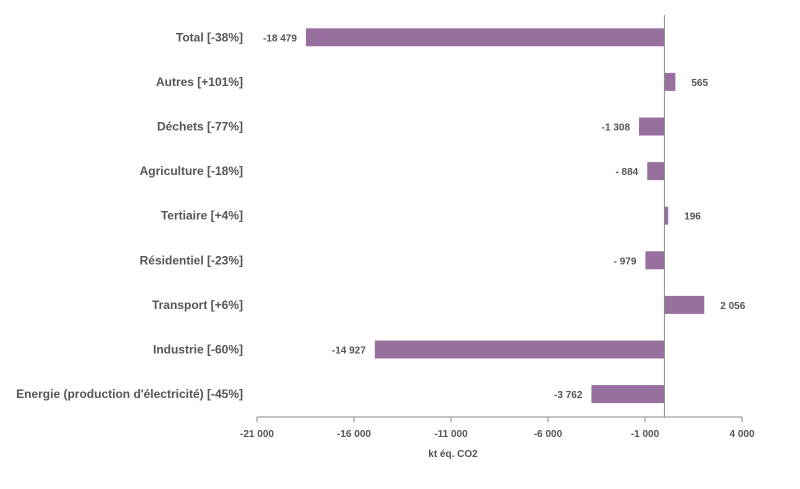 This screenshot has height=489, width=800. Describe the element at coordinates (548, 434) in the screenshot. I see `x-tick-label: -6 000` at that location.